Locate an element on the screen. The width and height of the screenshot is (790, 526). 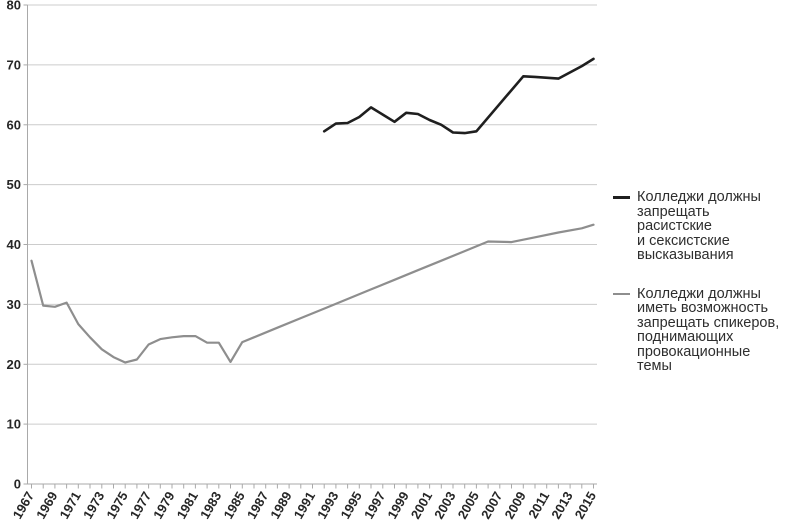
x-axis-label: 1985 is located at coordinates (233, 505).